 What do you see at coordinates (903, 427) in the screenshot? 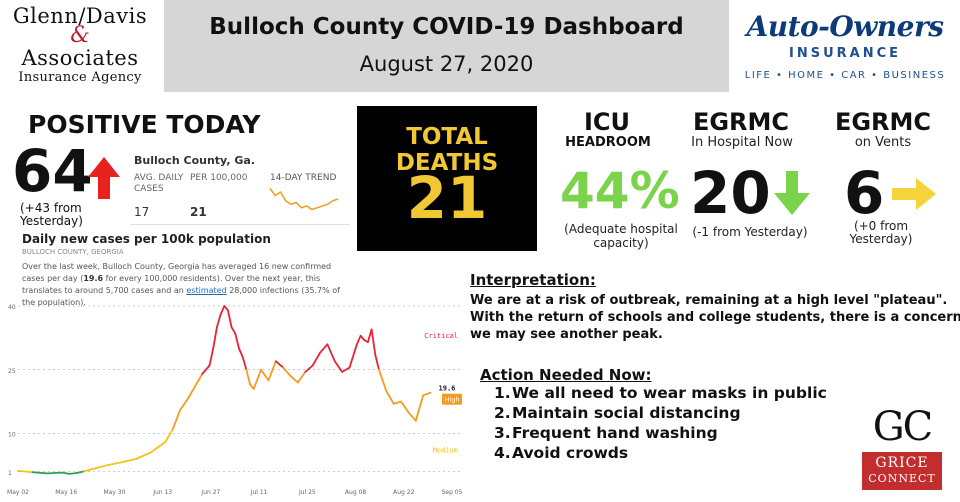
I see `grice-connect-mark: GC` at bounding box center [903, 427].